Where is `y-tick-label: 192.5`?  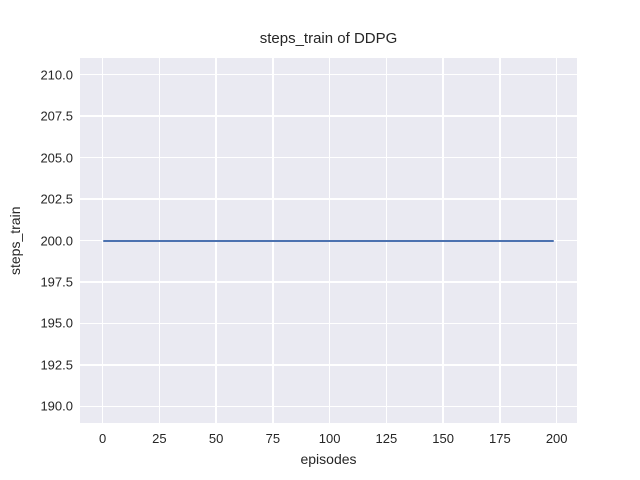 y-tick-label: 192.5 is located at coordinates (56, 365).